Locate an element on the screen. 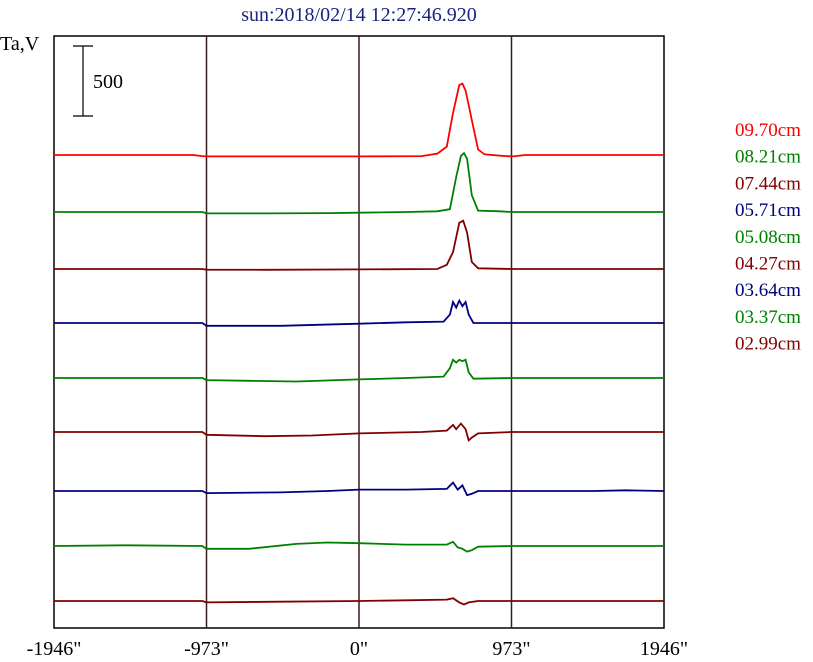 This screenshot has height=662, width=813. scale-bar-label: 500 is located at coordinates (108, 82).